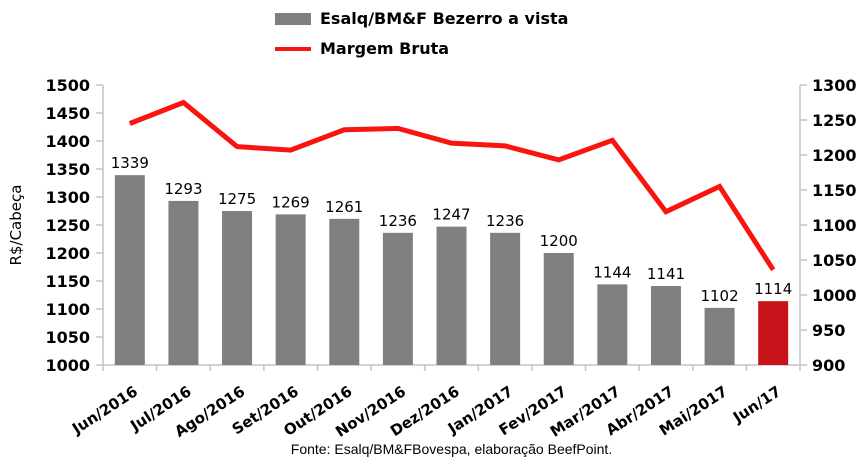 Image resolution: width=859 pixels, height=475 pixels. Describe the element at coordinates (773, 333) in the screenshot. I see `bar-Jun/17` at that location.